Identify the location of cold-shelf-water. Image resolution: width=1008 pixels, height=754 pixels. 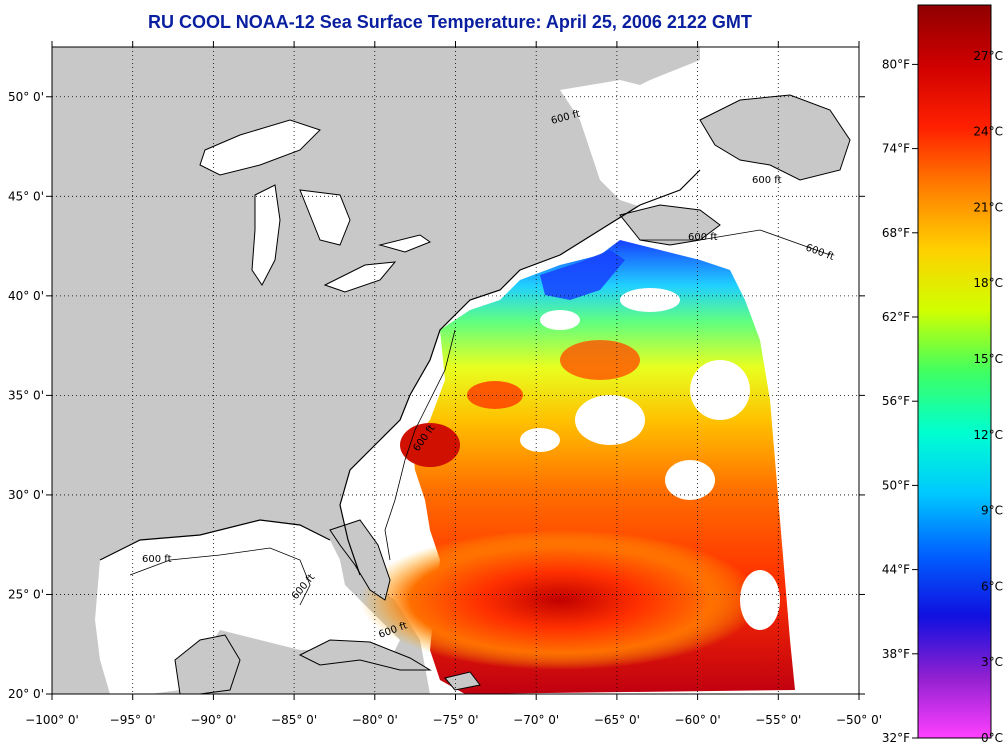
(582, 275).